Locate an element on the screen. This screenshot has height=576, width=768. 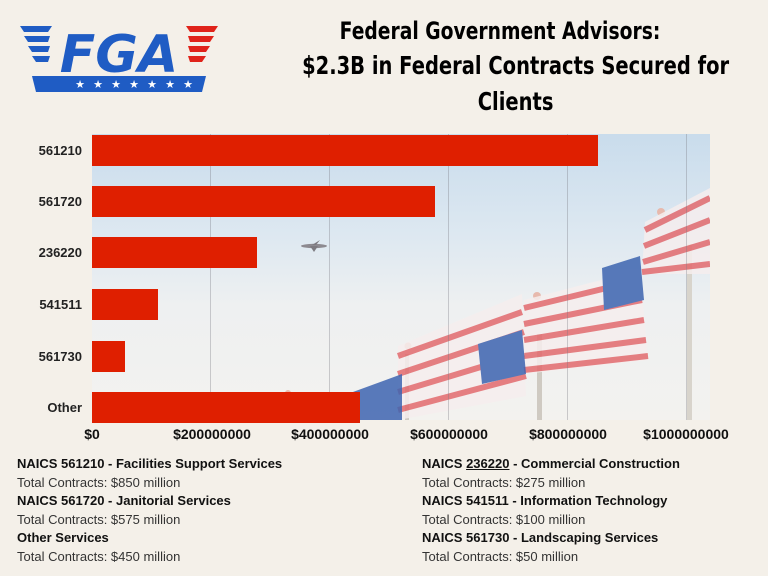
y-label: 541511 is located at coordinates (60, 304).